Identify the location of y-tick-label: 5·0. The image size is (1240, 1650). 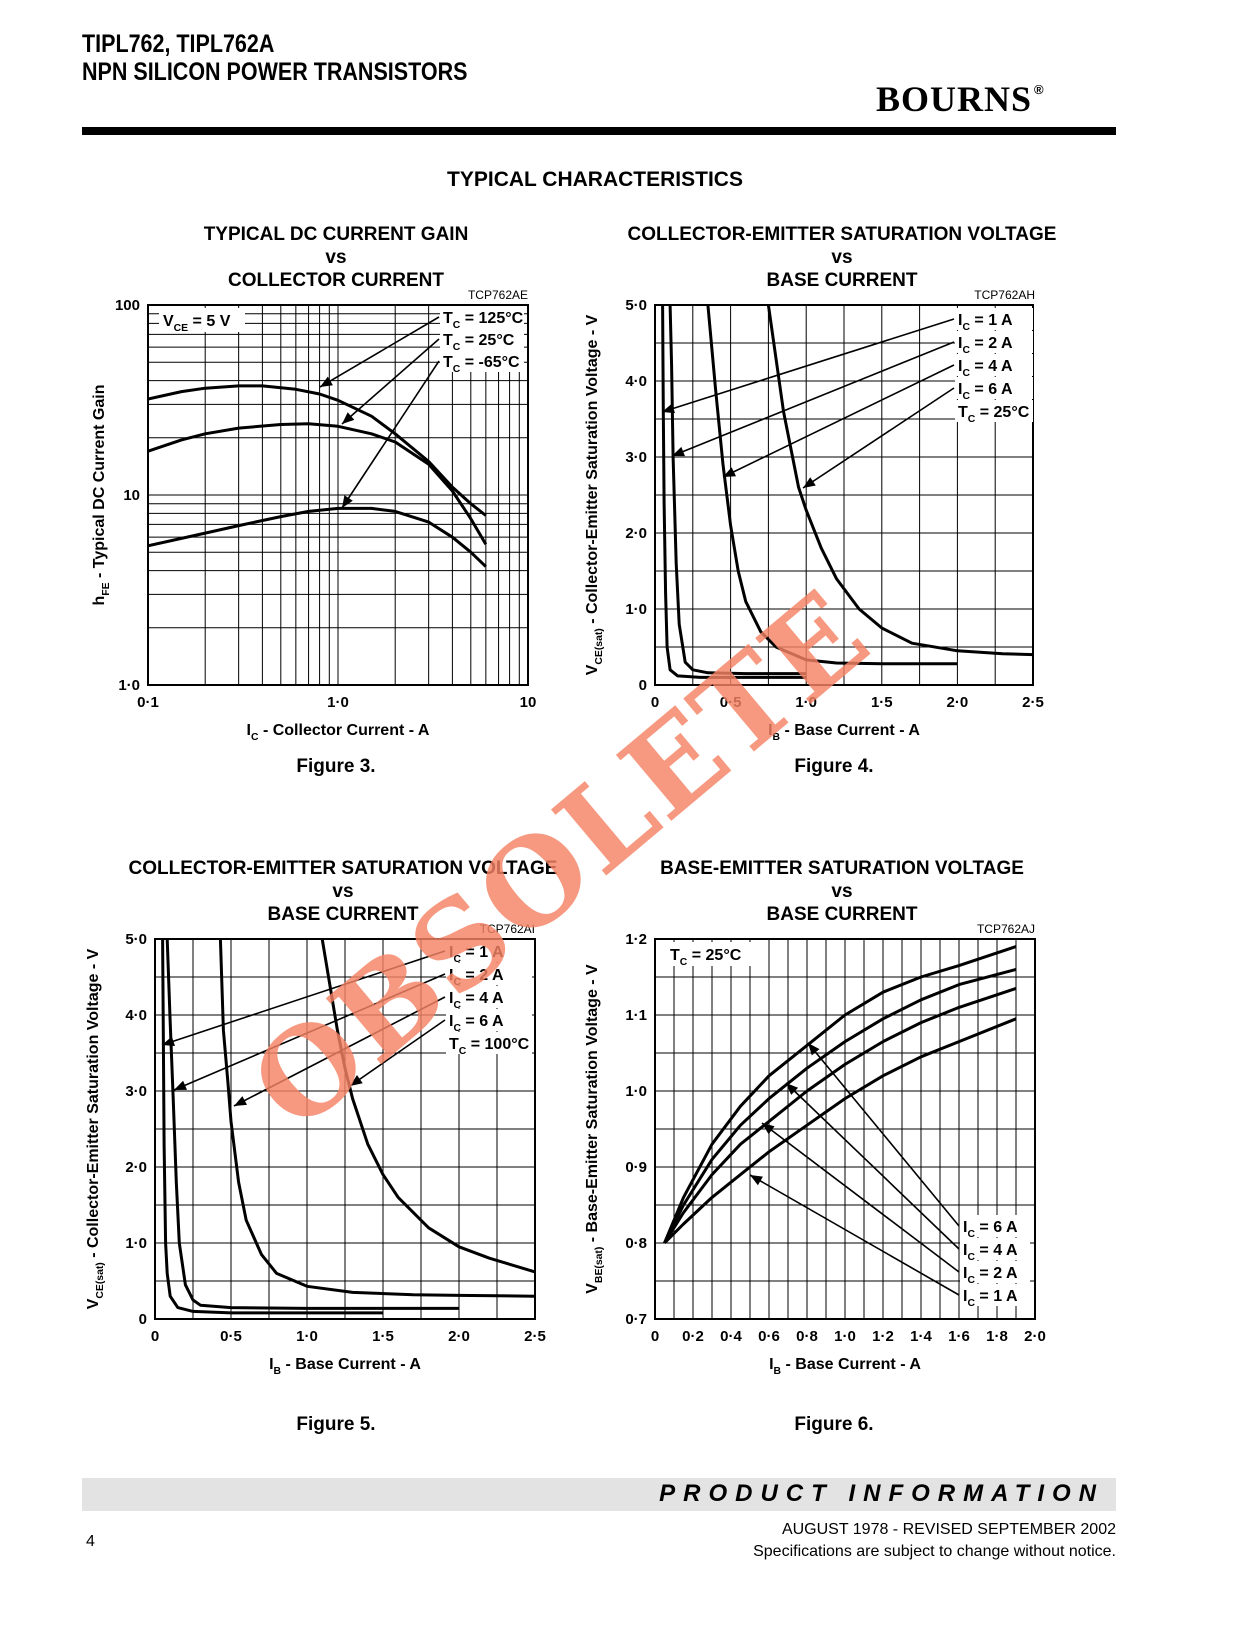
(636, 305).